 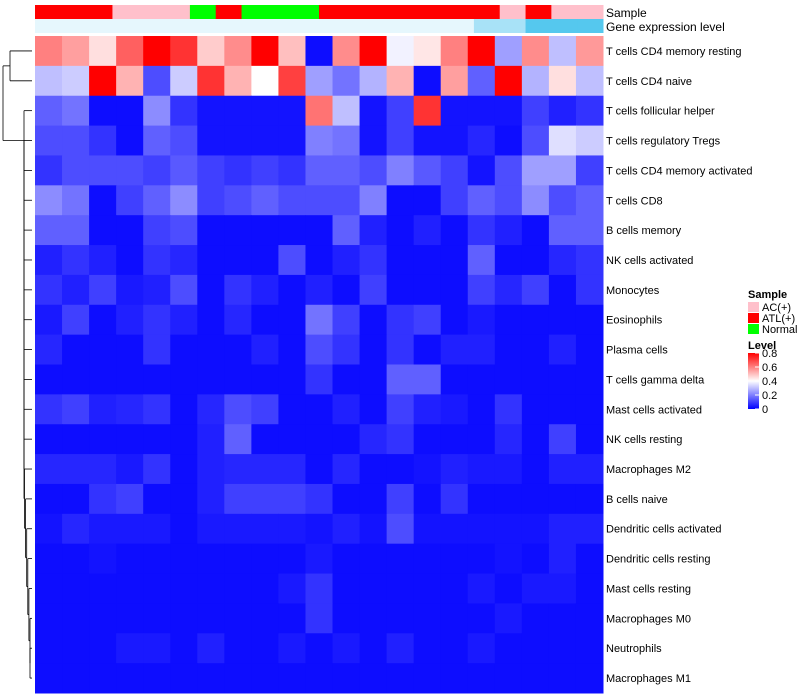 I want to click on level-tick-label: 0.2, so click(x=769, y=396).